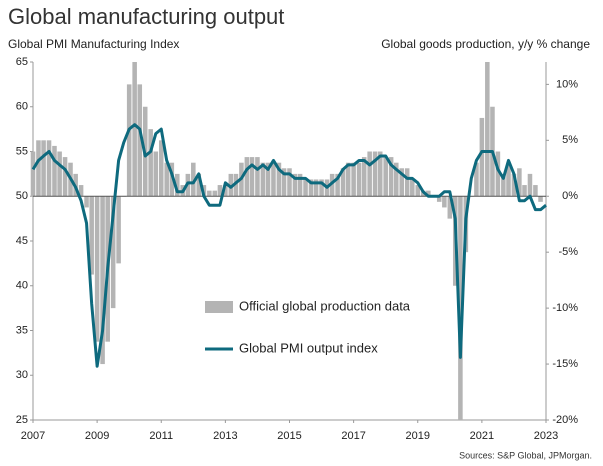 The width and height of the screenshot is (603, 466). I want to click on source-note: Sources: S&P Global, JPMorgan., so click(525, 455).